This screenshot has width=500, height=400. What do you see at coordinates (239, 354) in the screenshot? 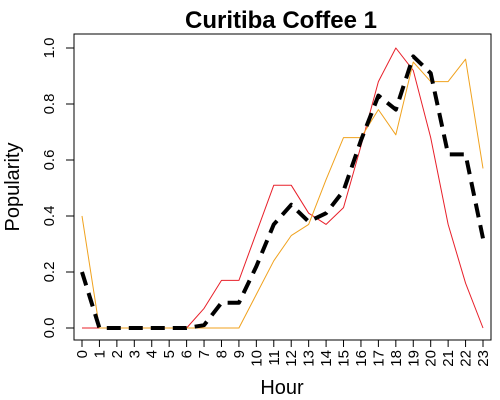
I see `x-tick-label: 9` at bounding box center [239, 354].